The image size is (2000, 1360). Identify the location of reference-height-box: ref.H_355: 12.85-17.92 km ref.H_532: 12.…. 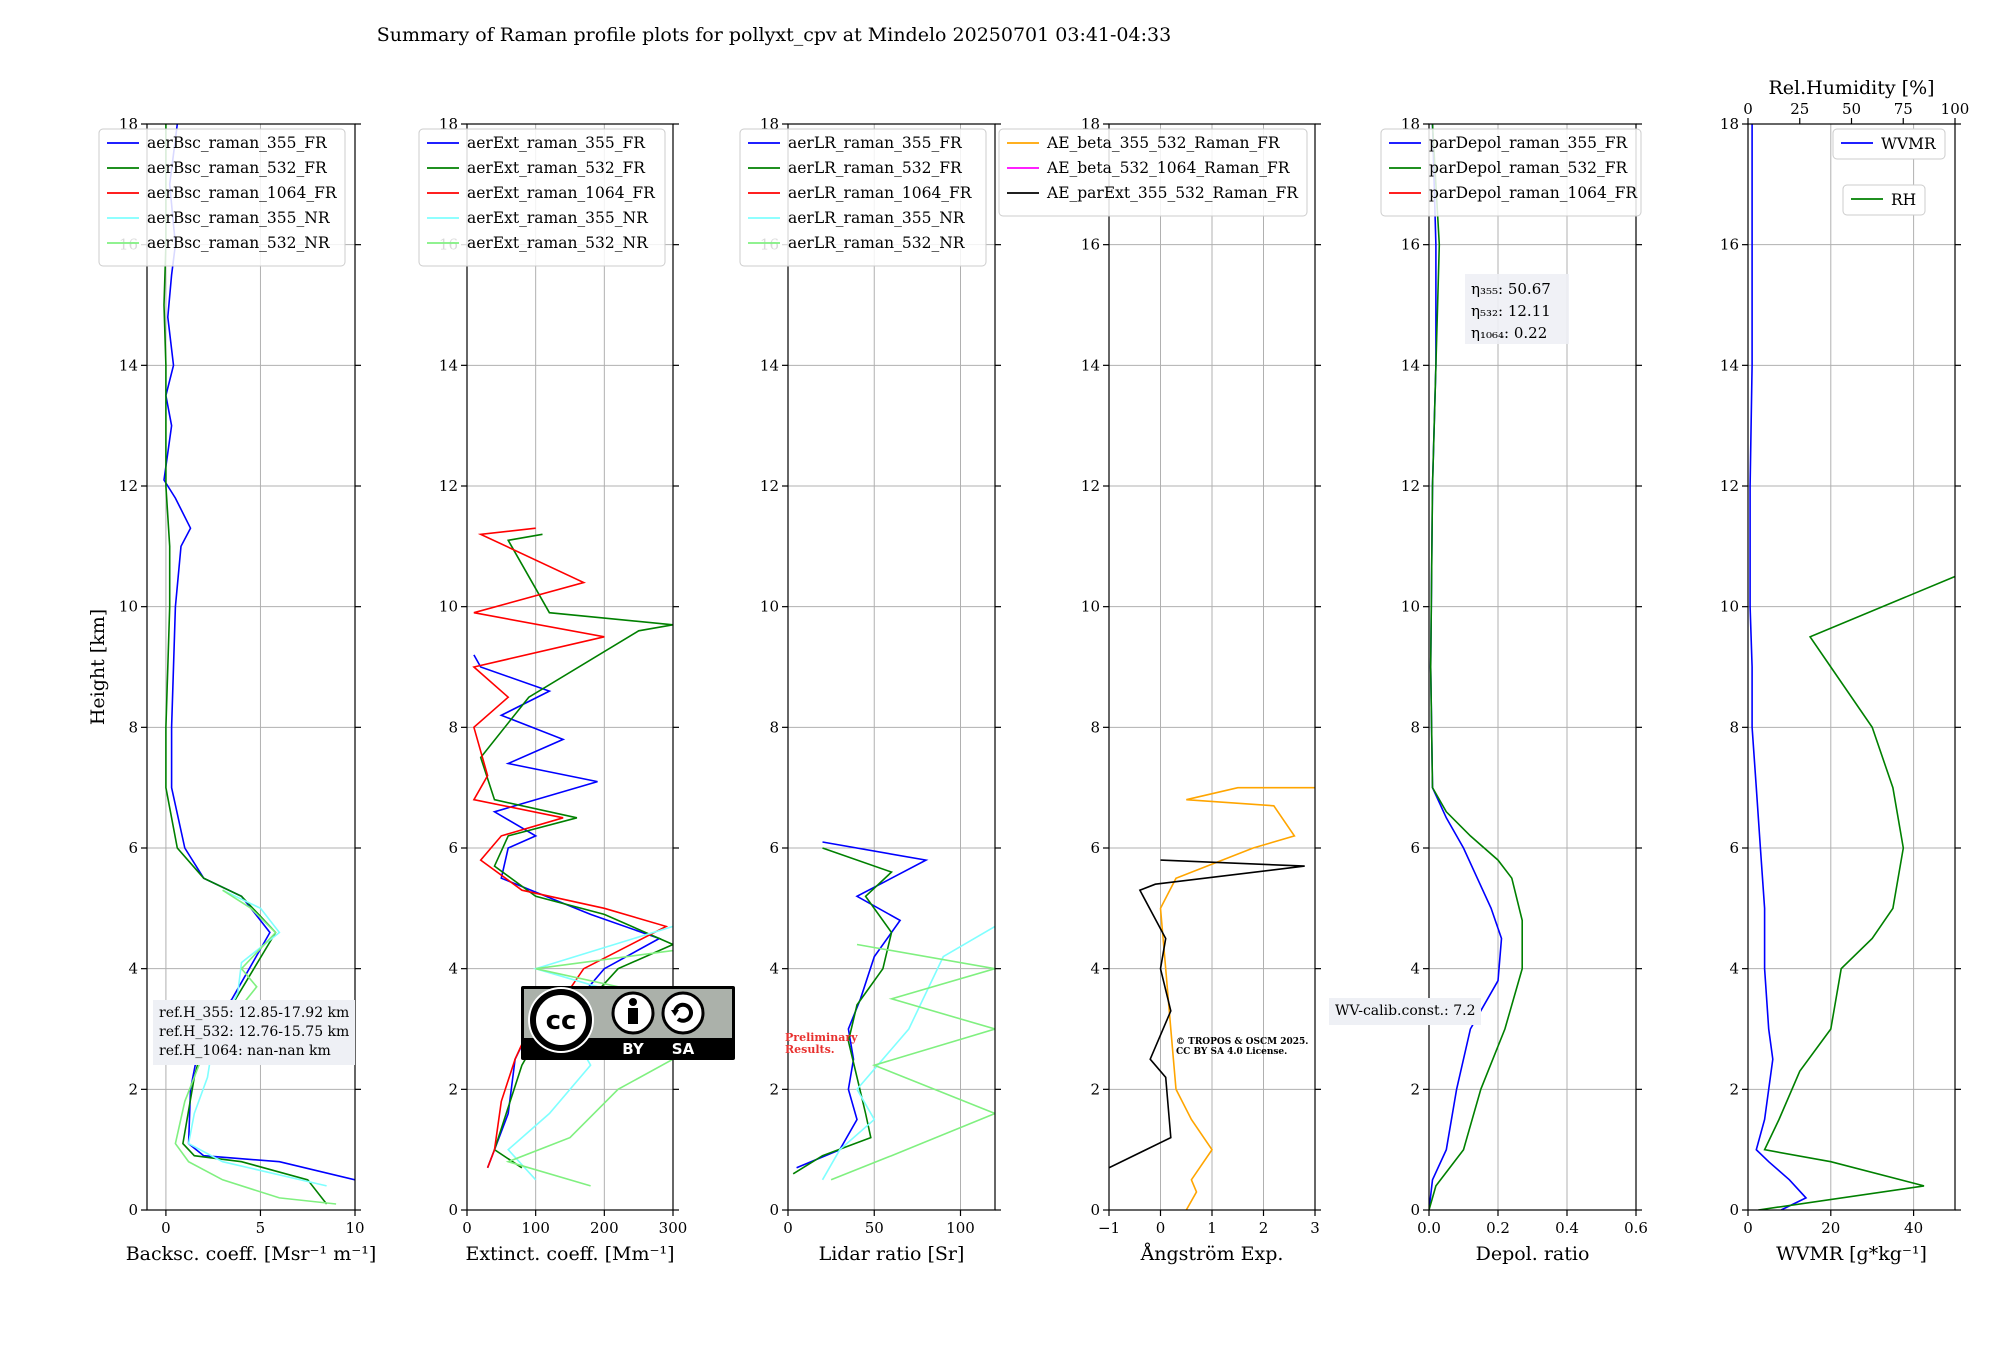
(254, 1032).